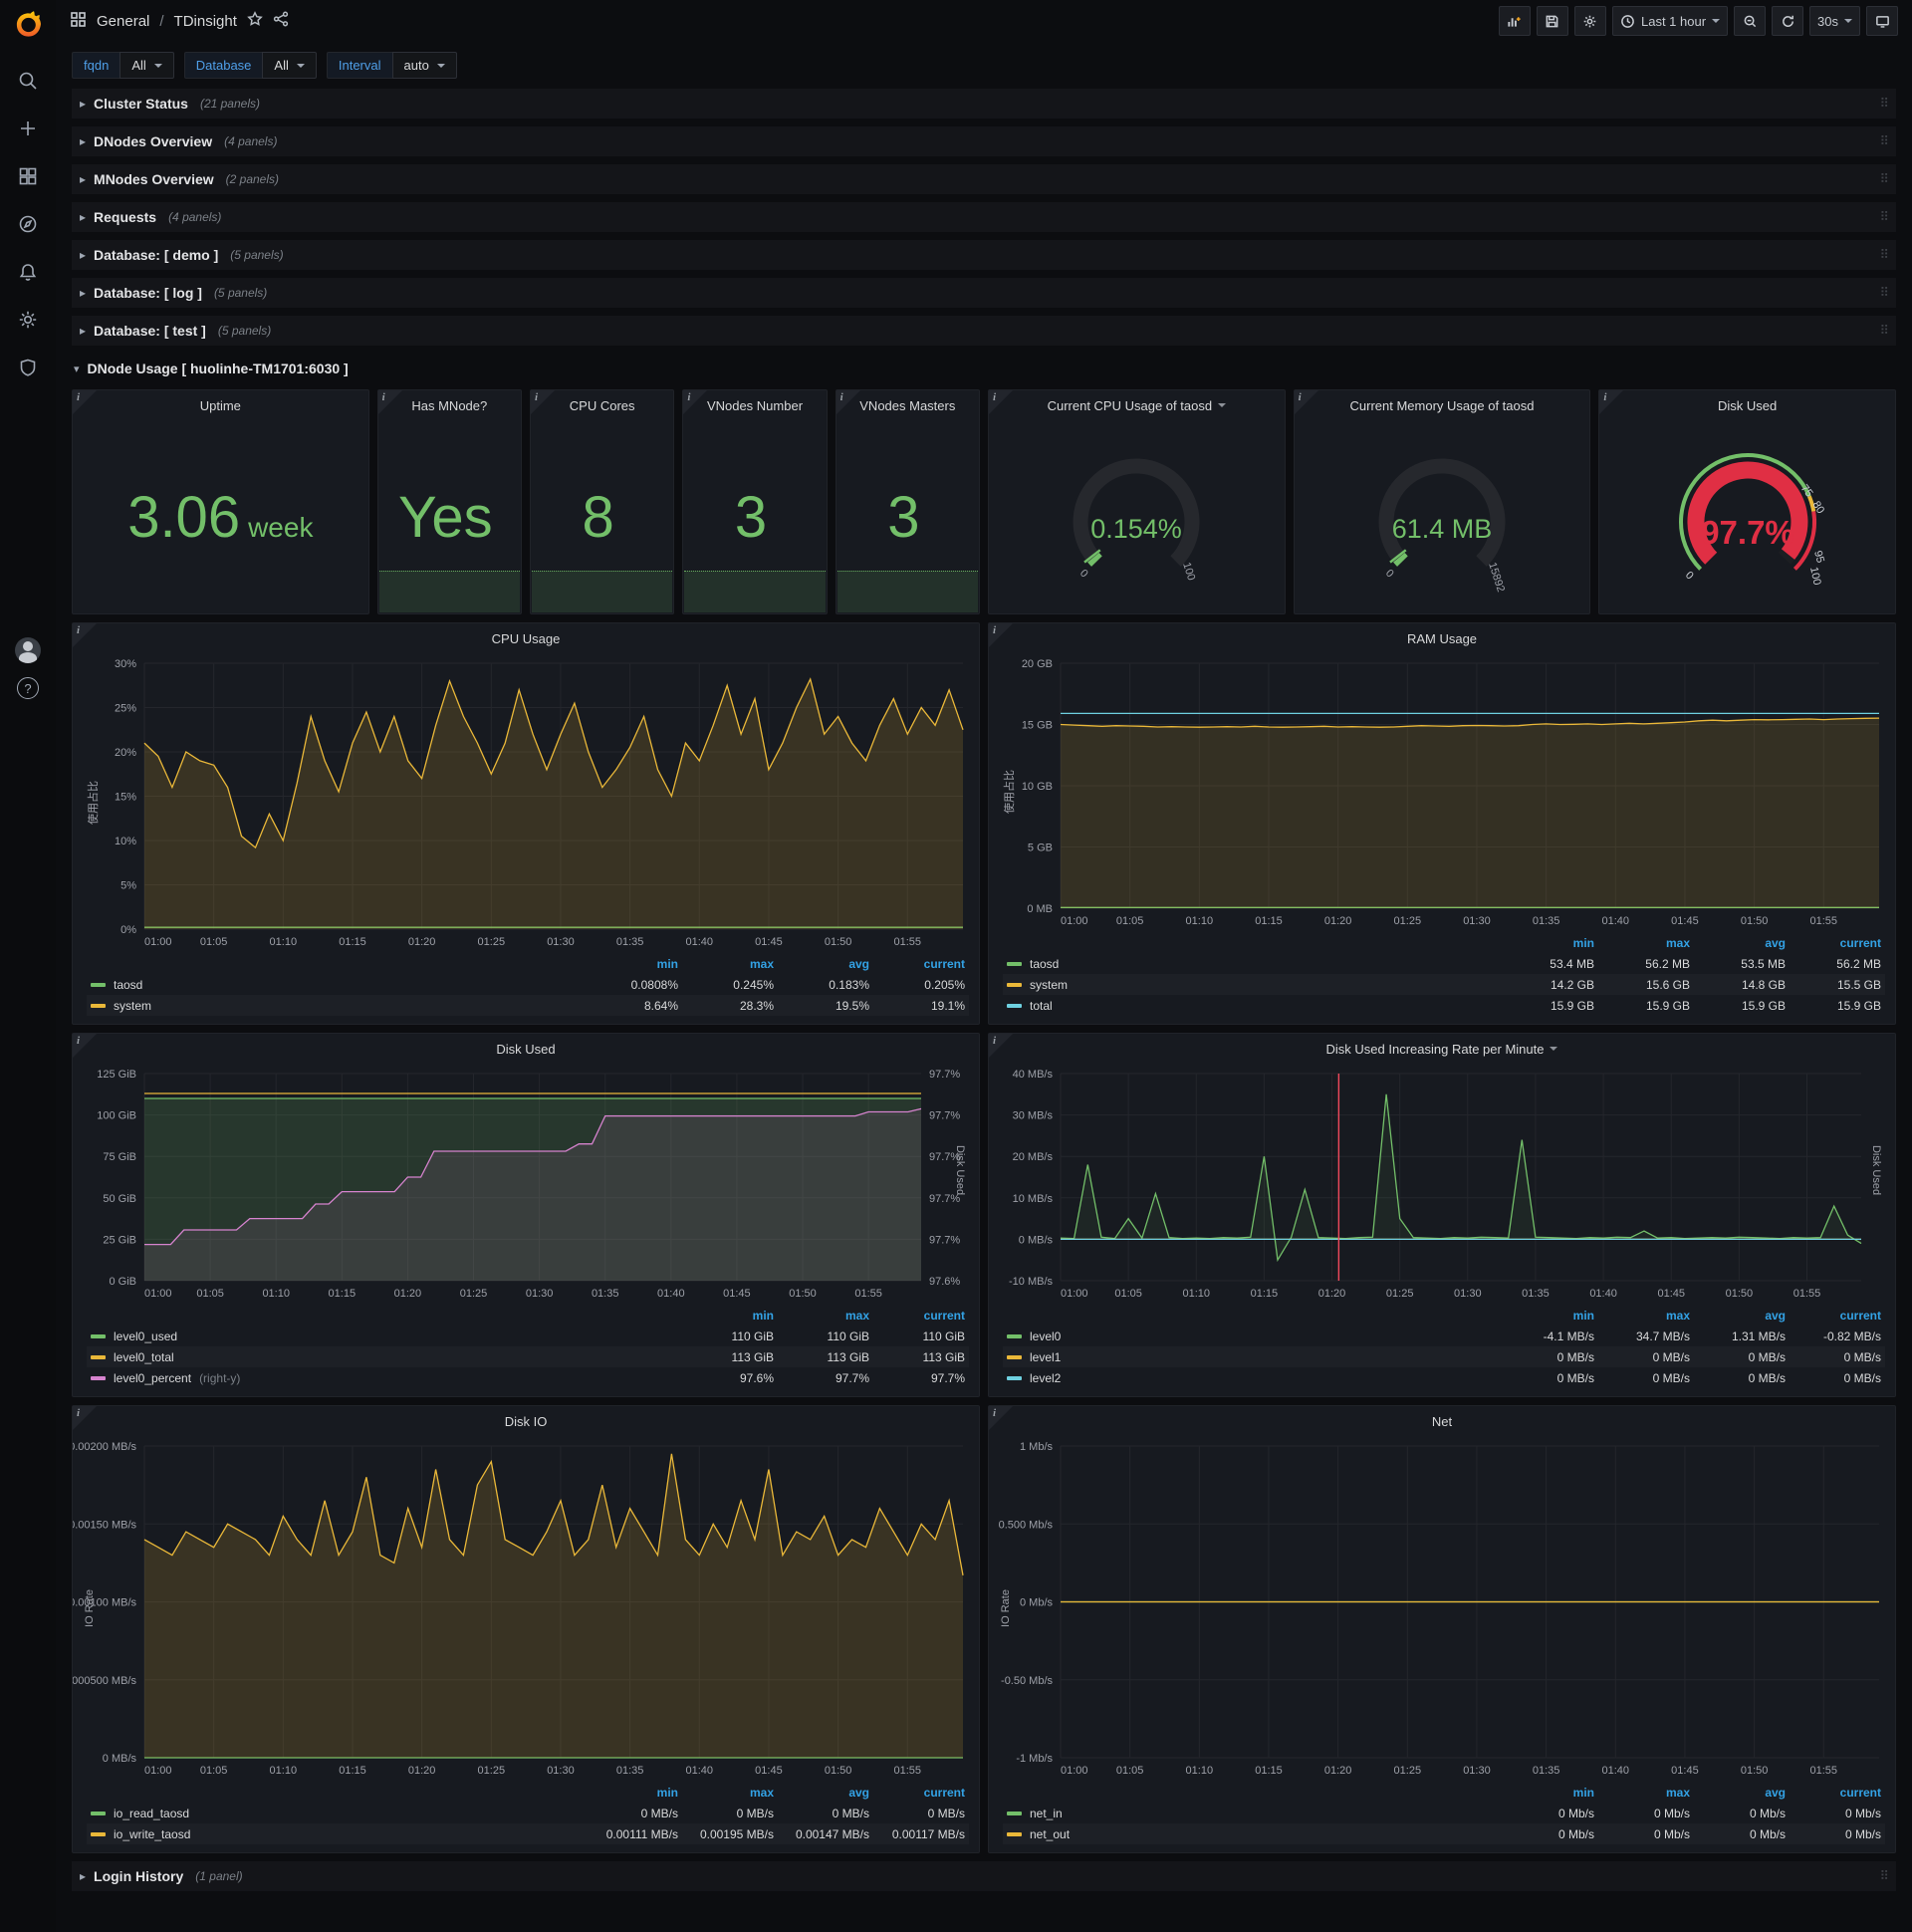 The image size is (1912, 1932). What do you see at coordinates (1442, 1049) in the screenshot?
I see `panel-title: Disk Used Increasing Rate per Minute` at bounding box center [1442, 1049].